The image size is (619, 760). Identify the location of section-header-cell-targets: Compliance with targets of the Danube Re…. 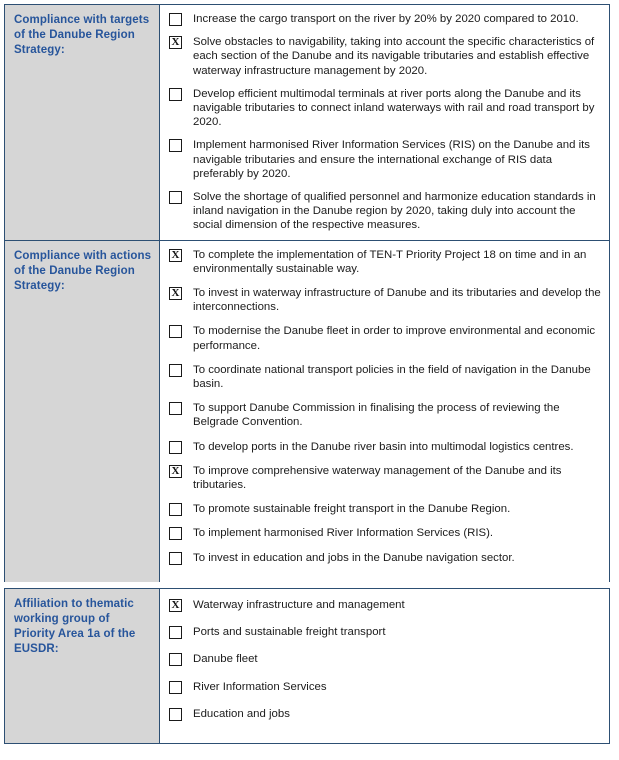
(82, 122).